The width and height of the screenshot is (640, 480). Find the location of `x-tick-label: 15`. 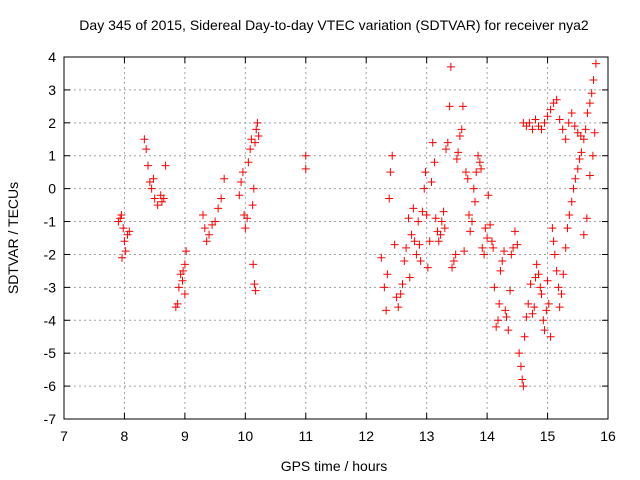

x-tick-label: 15 is located at coordinates (548, 436).